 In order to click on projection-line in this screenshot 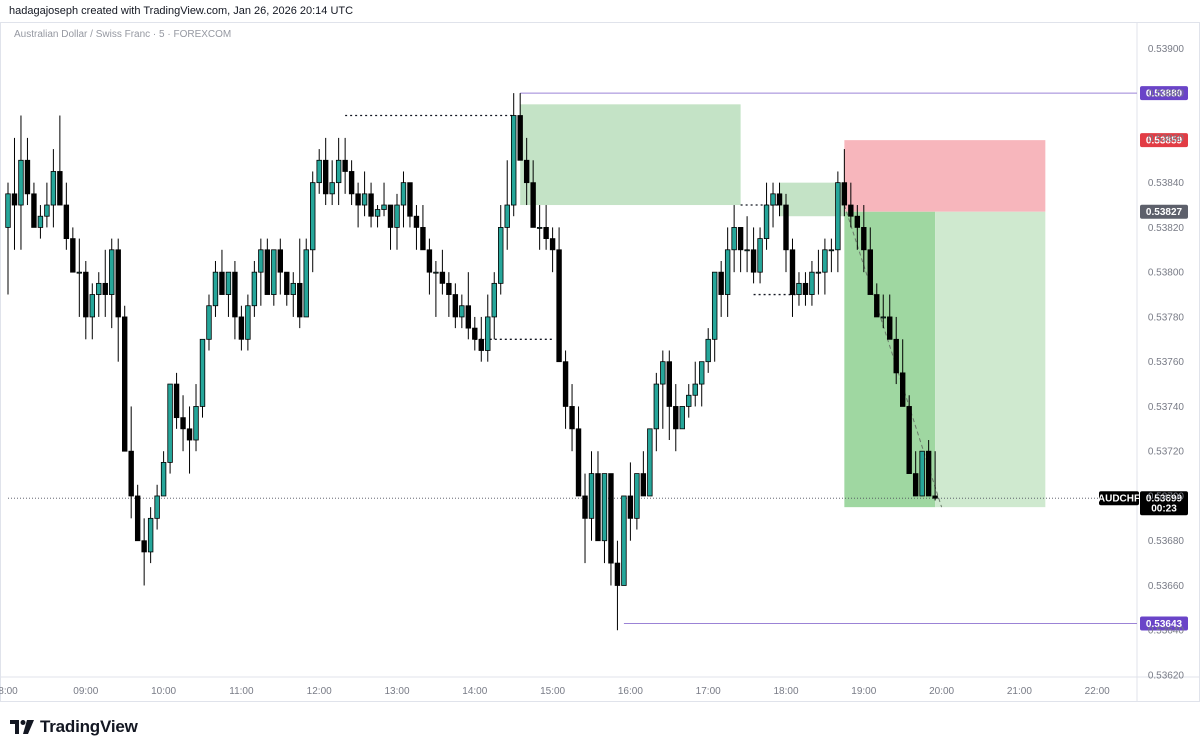, I will do `click(893, 356)`.